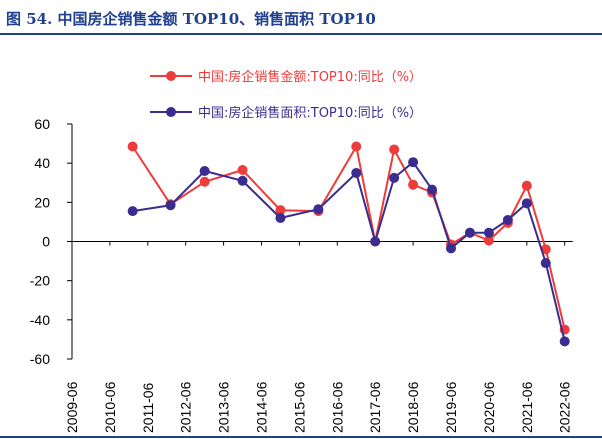  I want to click on legend-item-1: 中国:房企销售金额:TOP10:同比（%）, so click(286, 77).